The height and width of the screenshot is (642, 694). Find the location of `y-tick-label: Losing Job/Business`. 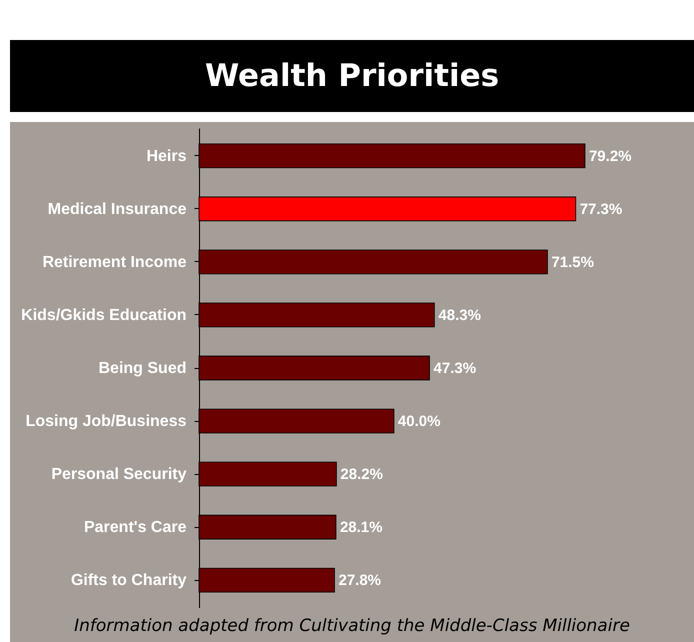

y-tick-label: Losing Job/Business is located at coordinates (106, 421).